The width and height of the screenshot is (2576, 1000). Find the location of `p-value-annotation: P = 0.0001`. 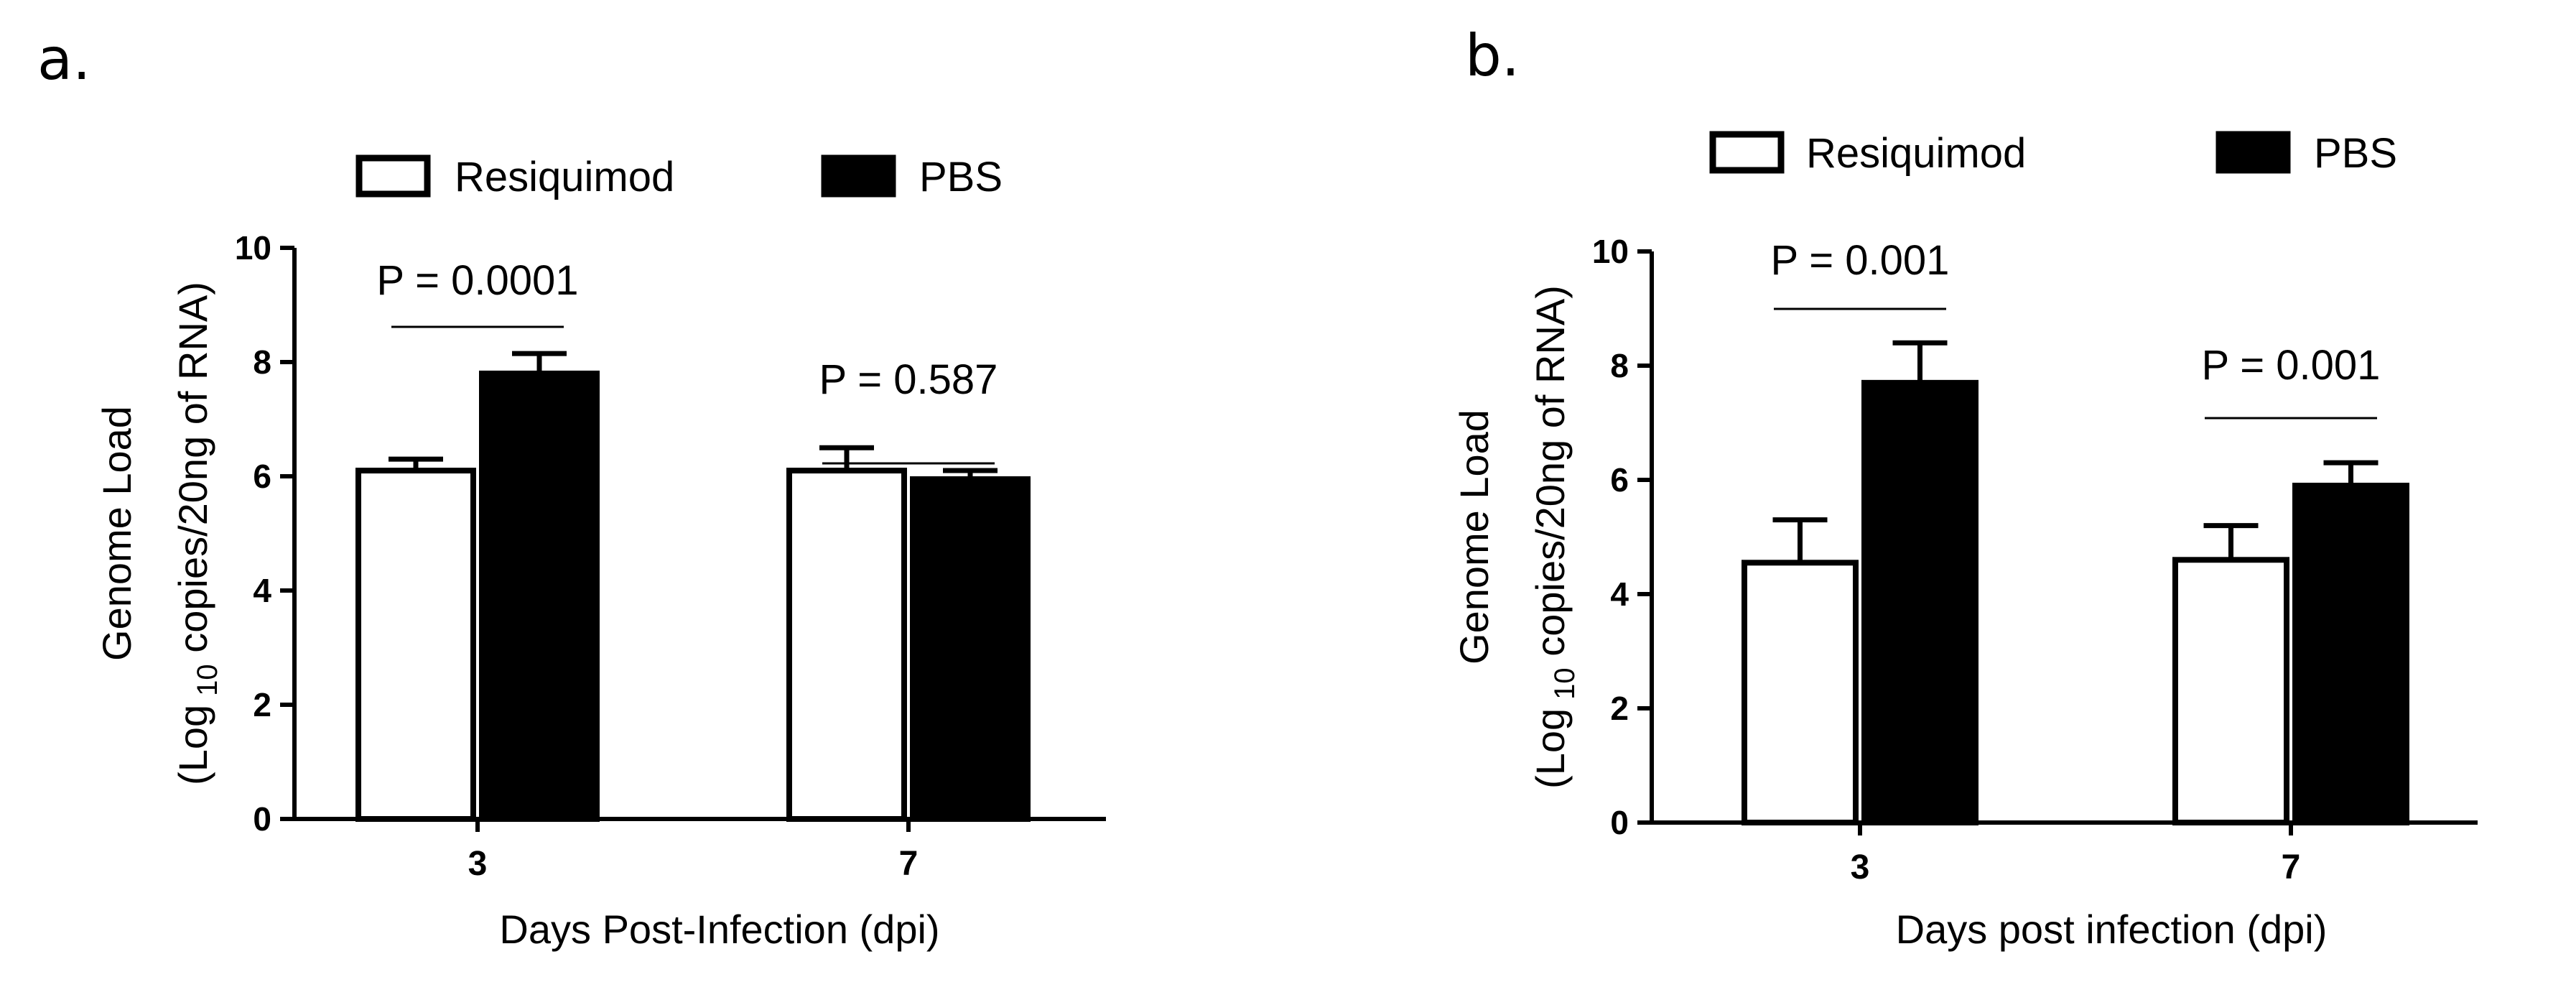

p-value-annotation: P = 0.0001 is located at coordinates (477, 280).